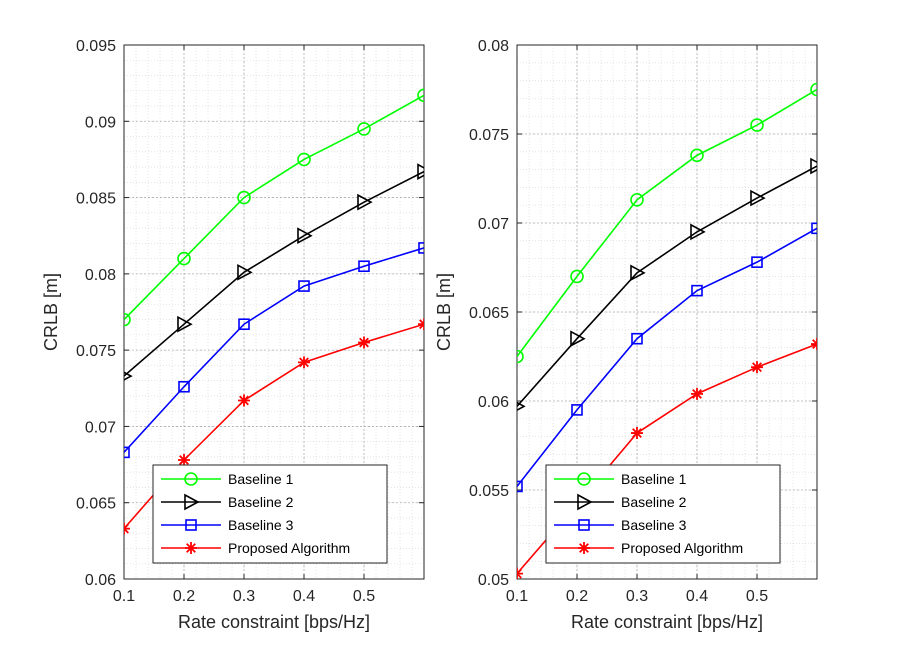 This screenshot has width=897, height=653. What do you see at coordinates (96, 199) in the screenshot?
I see `y-tick-label: 0.085` at bounding box center [96, 199].